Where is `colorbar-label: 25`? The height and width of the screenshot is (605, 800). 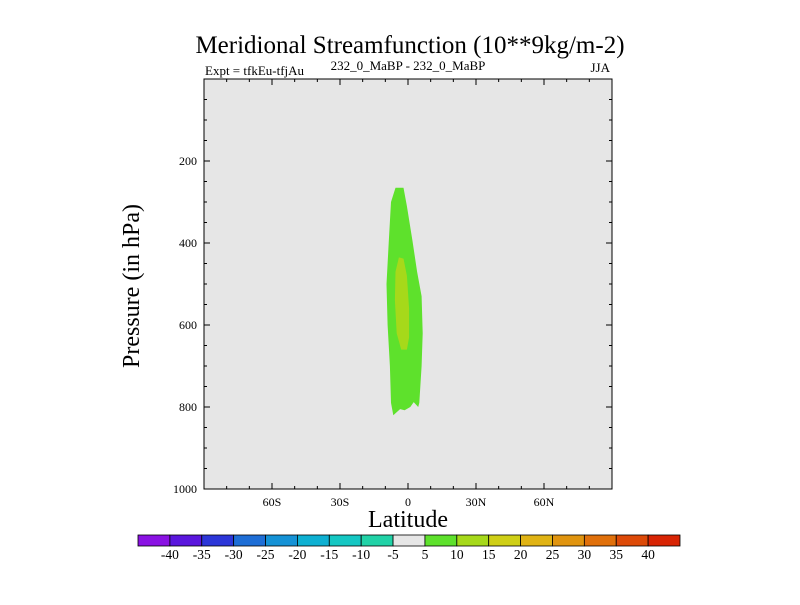
colorbar-label: 25 is located at coordinates (553, 554).